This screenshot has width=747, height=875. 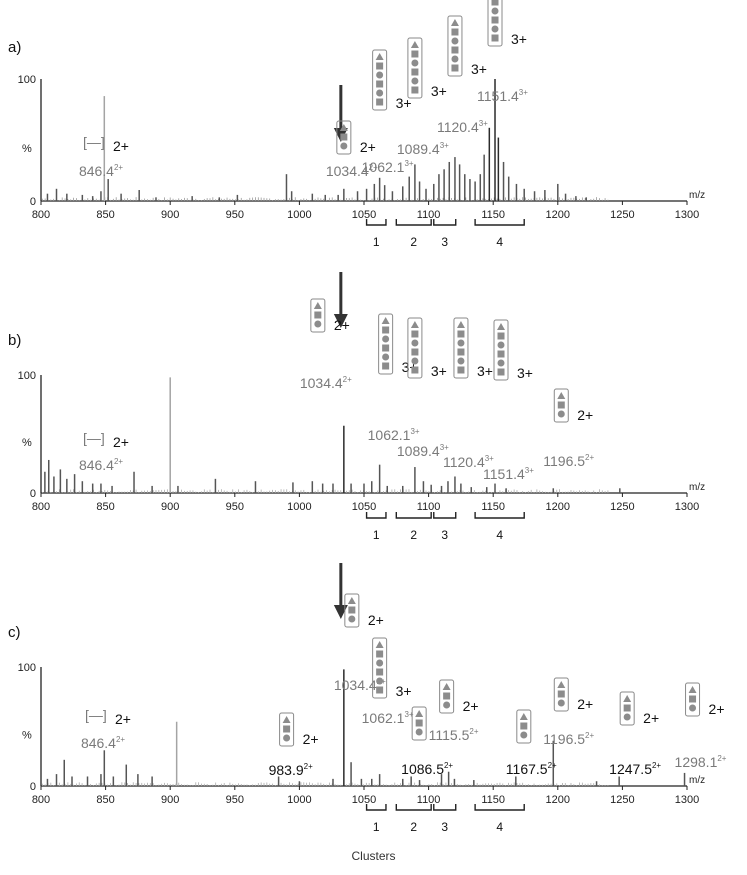 I want to click on x-tick-label: 1200, so click(x=558, y=800).